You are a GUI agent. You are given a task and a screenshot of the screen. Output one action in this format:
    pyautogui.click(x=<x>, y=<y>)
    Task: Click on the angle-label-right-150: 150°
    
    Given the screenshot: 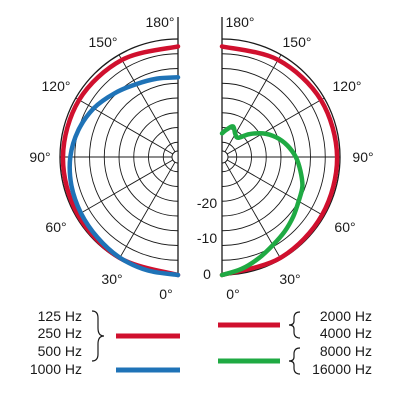 What is the action you would take?
    pyautogui.click(x=297, y=42)
    